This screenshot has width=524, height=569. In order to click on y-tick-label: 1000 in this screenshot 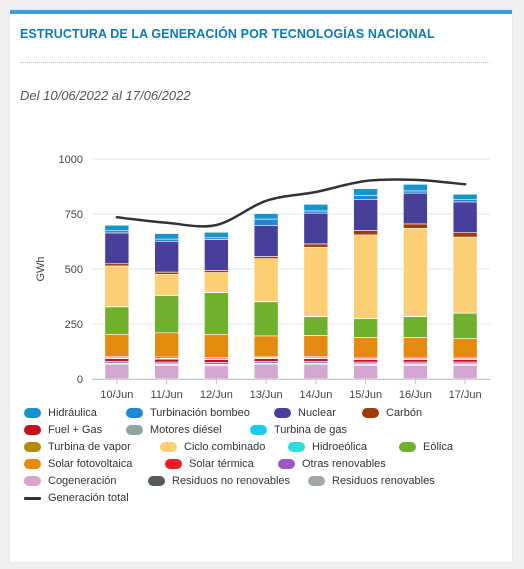, I will do `click(71, 160)`.